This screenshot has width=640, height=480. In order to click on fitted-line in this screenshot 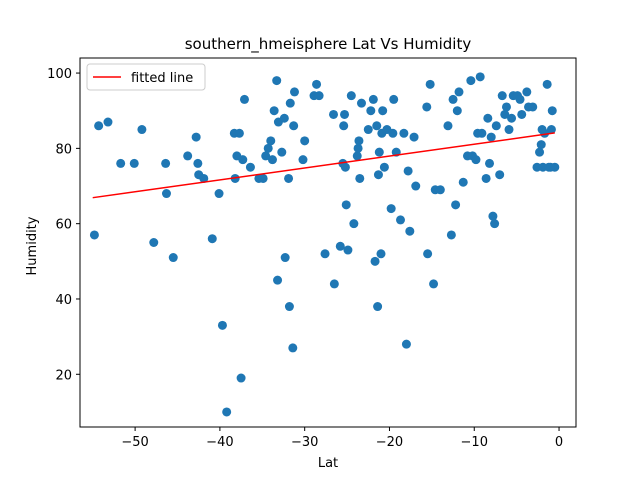, I will do `click(323, 165)`.